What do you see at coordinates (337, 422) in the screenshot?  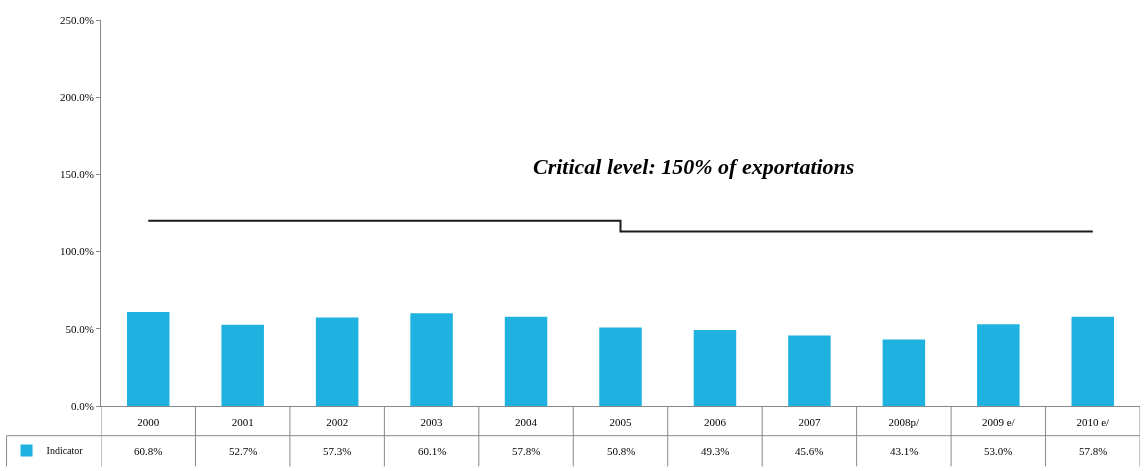 I see `x-tick-label: 2002` at bounding box center [337, 422].